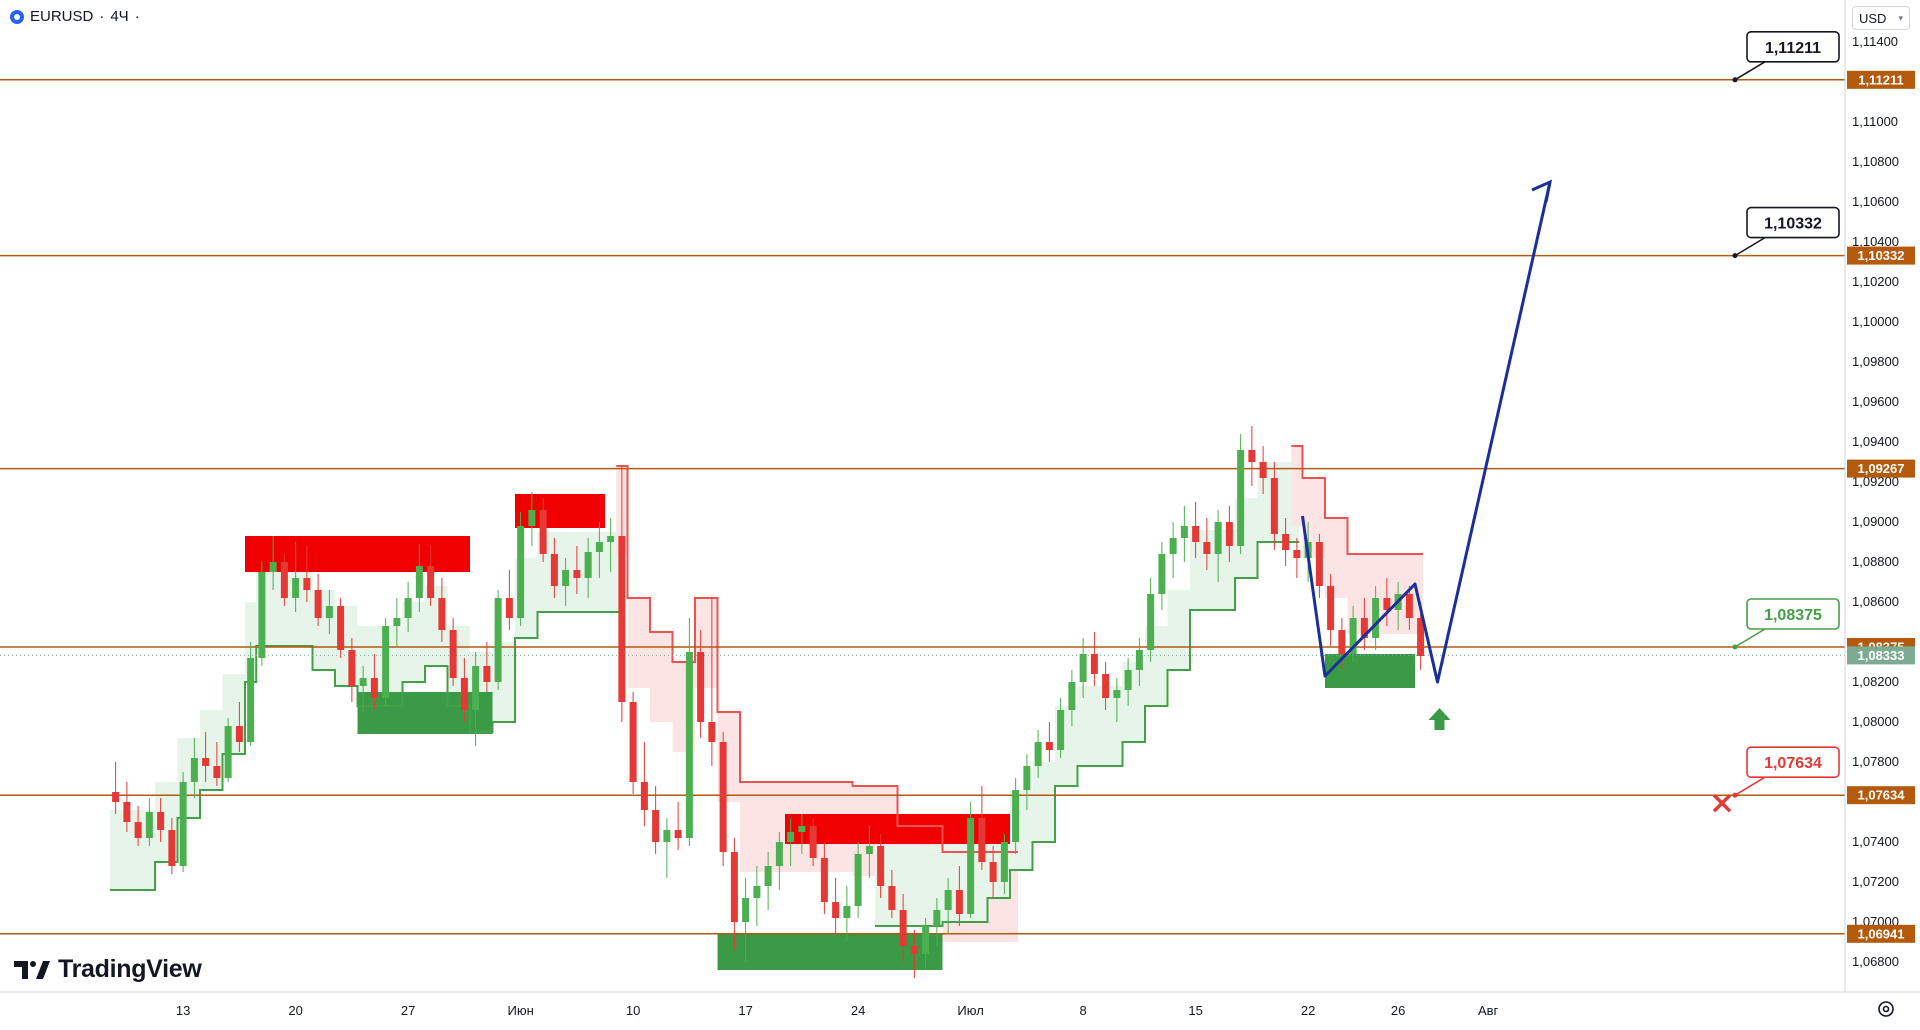  I want to click on price-tick-label: 1,09000, so click(1875, 521).